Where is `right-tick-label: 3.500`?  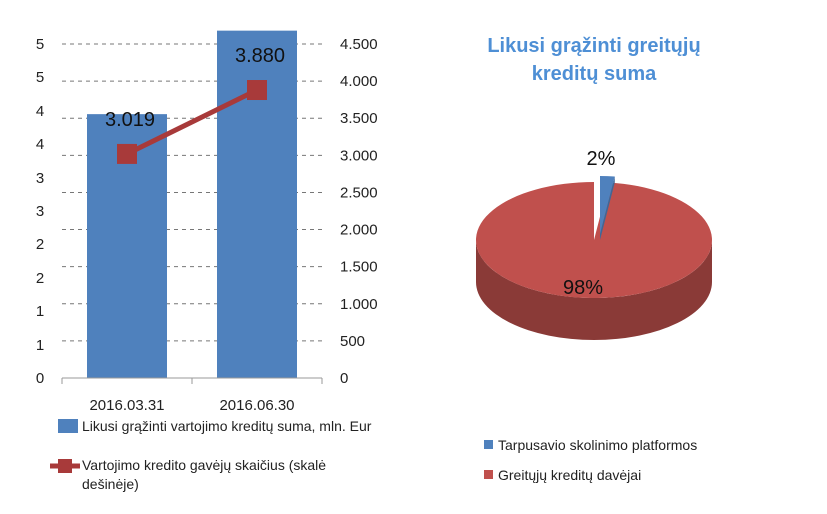
right-tick-label: 3.500 is located at coordinates (359, 118).